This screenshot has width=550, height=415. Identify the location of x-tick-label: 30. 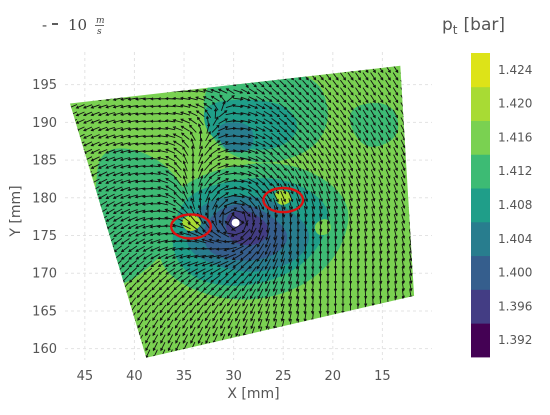
(233, 376).